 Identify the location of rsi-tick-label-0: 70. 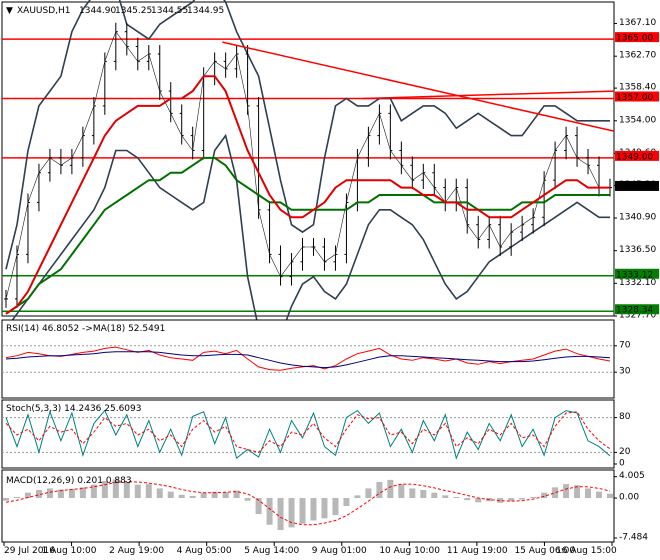
(625, 345).